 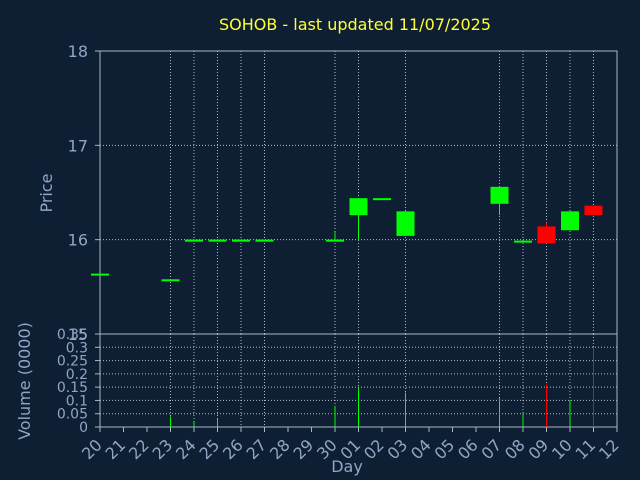 What do you see at coordinates (72, 362) in the screenshot?
I see `volume-y-tick-label-0.25: 0.25` at bounding box center [72, 362].